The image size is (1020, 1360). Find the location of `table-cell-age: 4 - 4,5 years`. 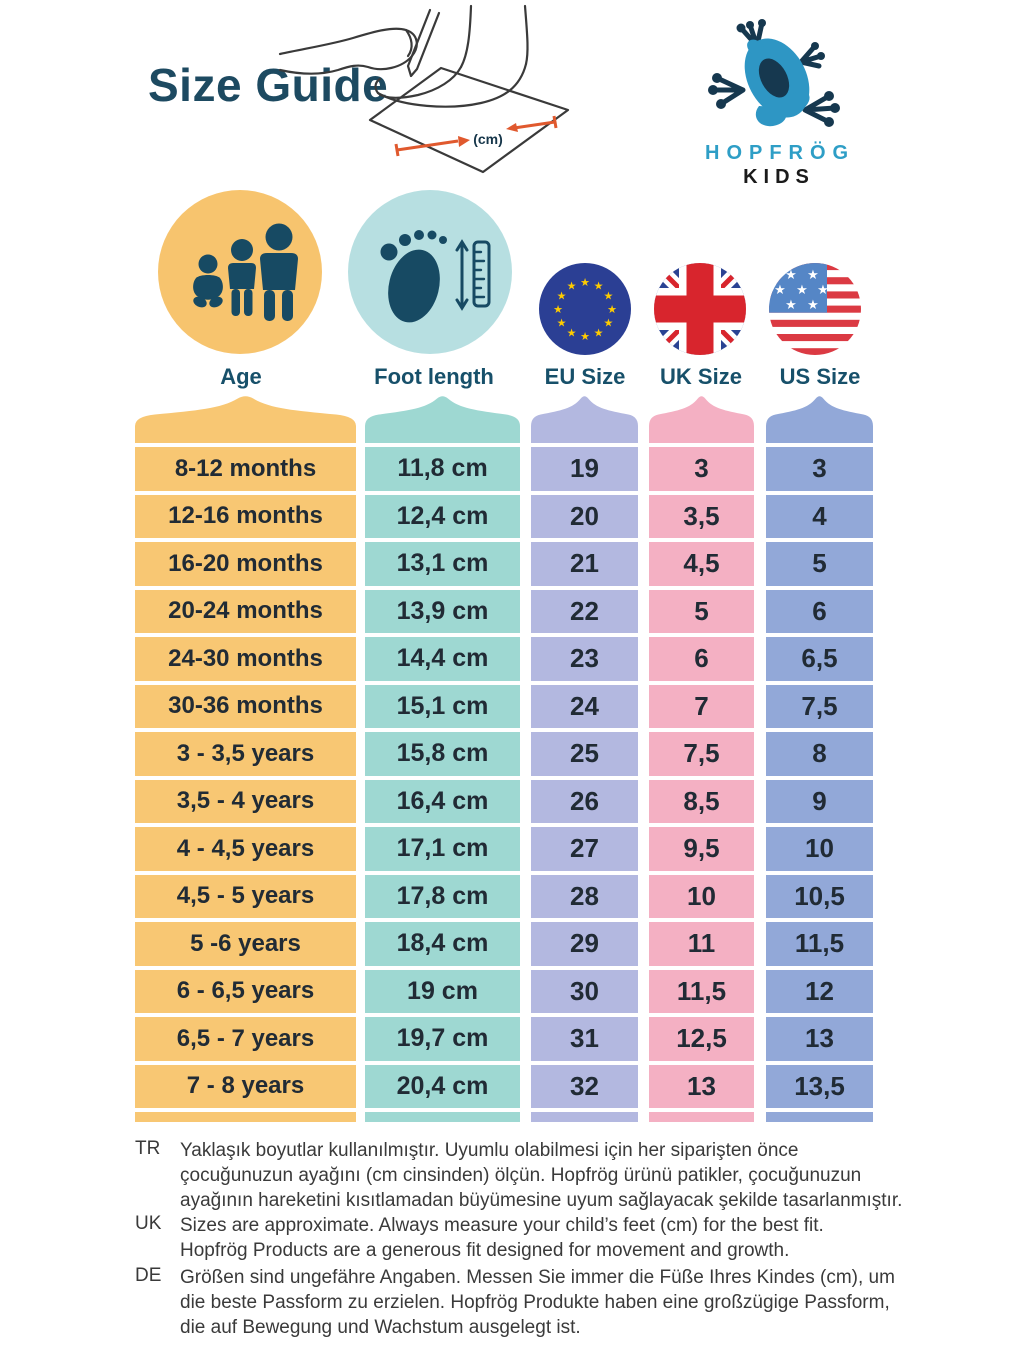

table-cell-age: 4 - 4,5 years is located at coordinates (245, 849).